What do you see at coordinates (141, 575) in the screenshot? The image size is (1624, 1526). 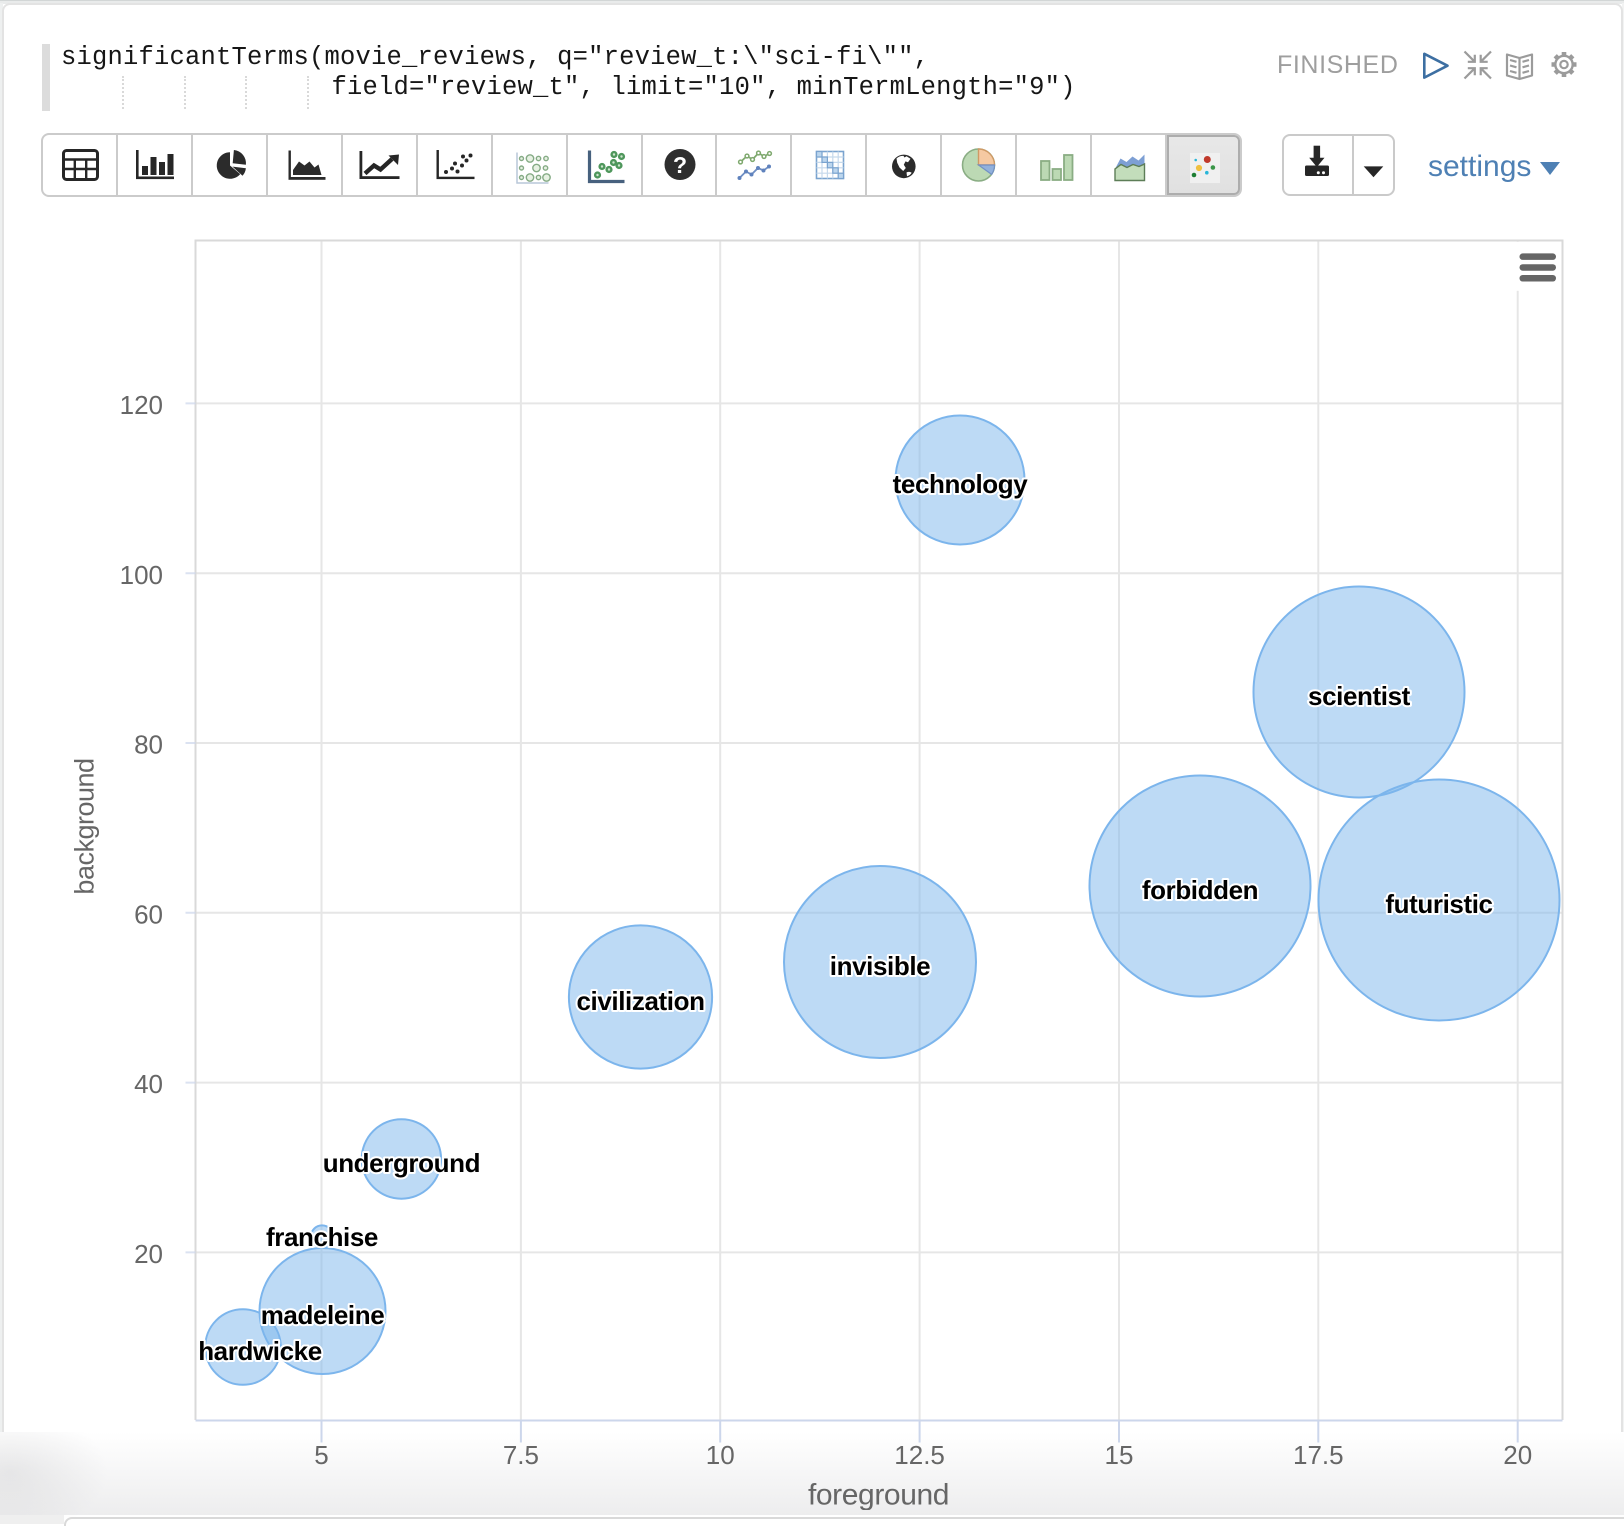 I see `svg-text: 100` at bounding box center [141, 575].